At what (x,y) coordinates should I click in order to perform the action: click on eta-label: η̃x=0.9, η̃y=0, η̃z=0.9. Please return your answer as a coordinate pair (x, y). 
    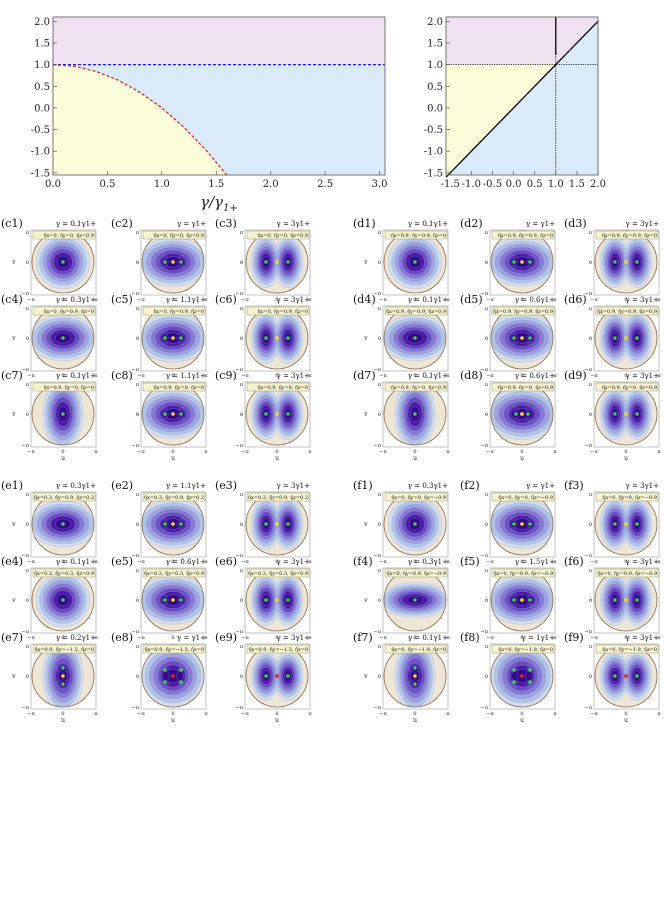
    Looking at the image, I should click on (525, 388).